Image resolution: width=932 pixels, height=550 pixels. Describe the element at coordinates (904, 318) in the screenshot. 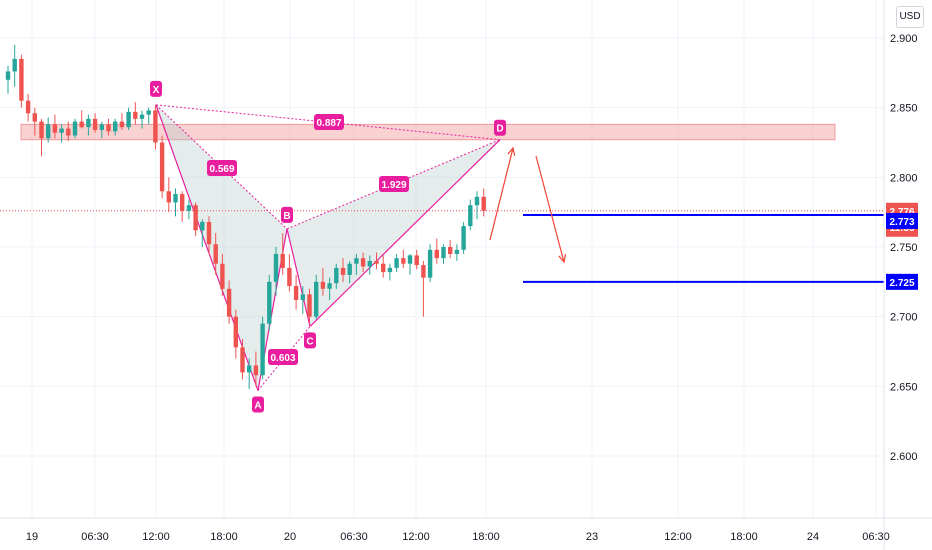

I see `y-tick-label: 2.700` at that location.